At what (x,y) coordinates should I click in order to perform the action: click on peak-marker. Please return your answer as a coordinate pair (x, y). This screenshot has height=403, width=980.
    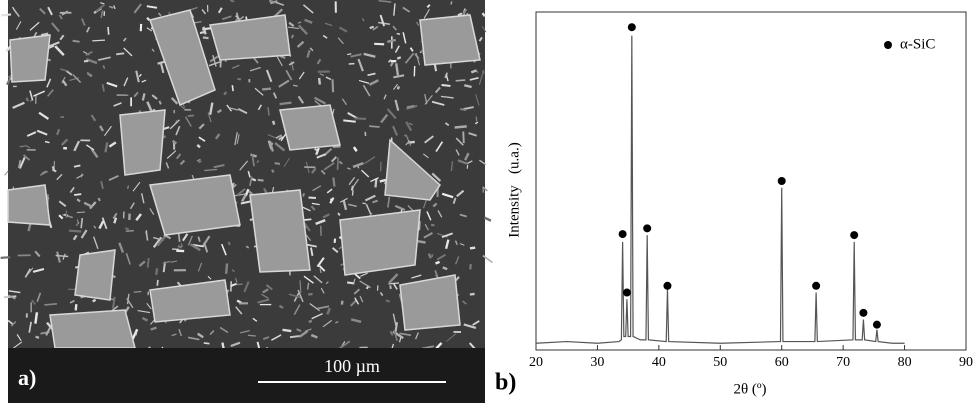
    Looking at the image, I should click on (622, 234).